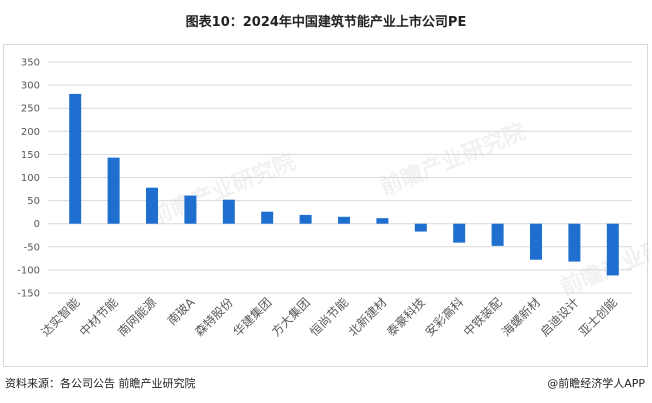  I want to click on y-axis-ticks: 350 300 250 200 150 100 50 0 -50 -100 -150, so click(28, 179).